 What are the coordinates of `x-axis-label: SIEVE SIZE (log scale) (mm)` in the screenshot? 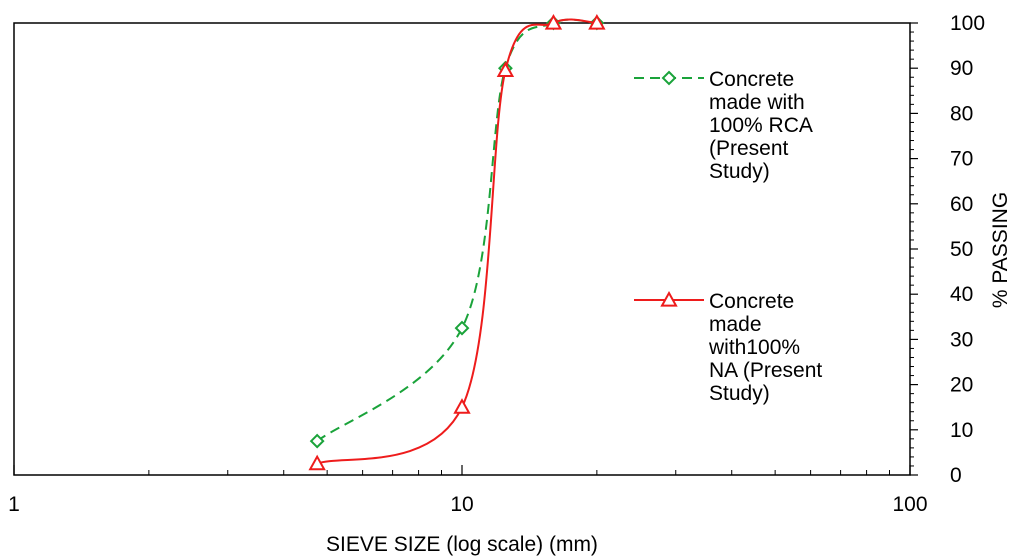 It's located at (462, 544).